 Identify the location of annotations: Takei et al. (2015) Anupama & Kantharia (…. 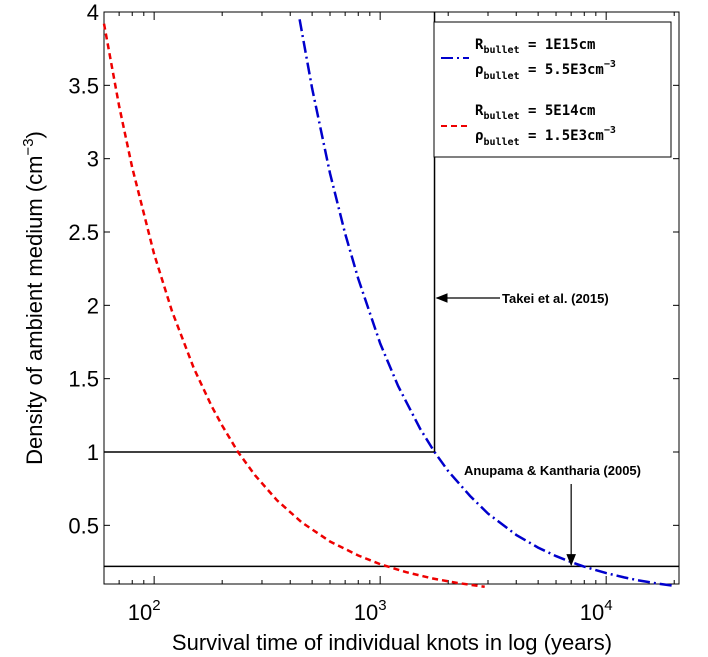
(538, 429).